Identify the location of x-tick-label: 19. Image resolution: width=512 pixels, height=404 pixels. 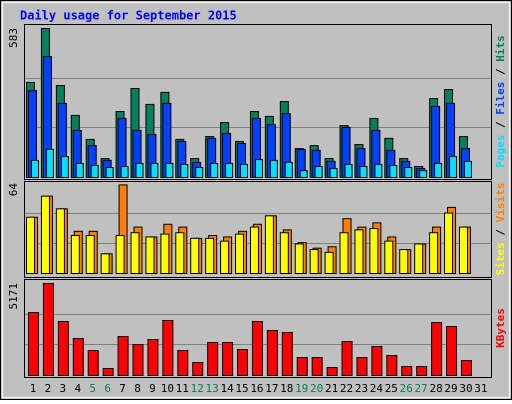
(301, 388).